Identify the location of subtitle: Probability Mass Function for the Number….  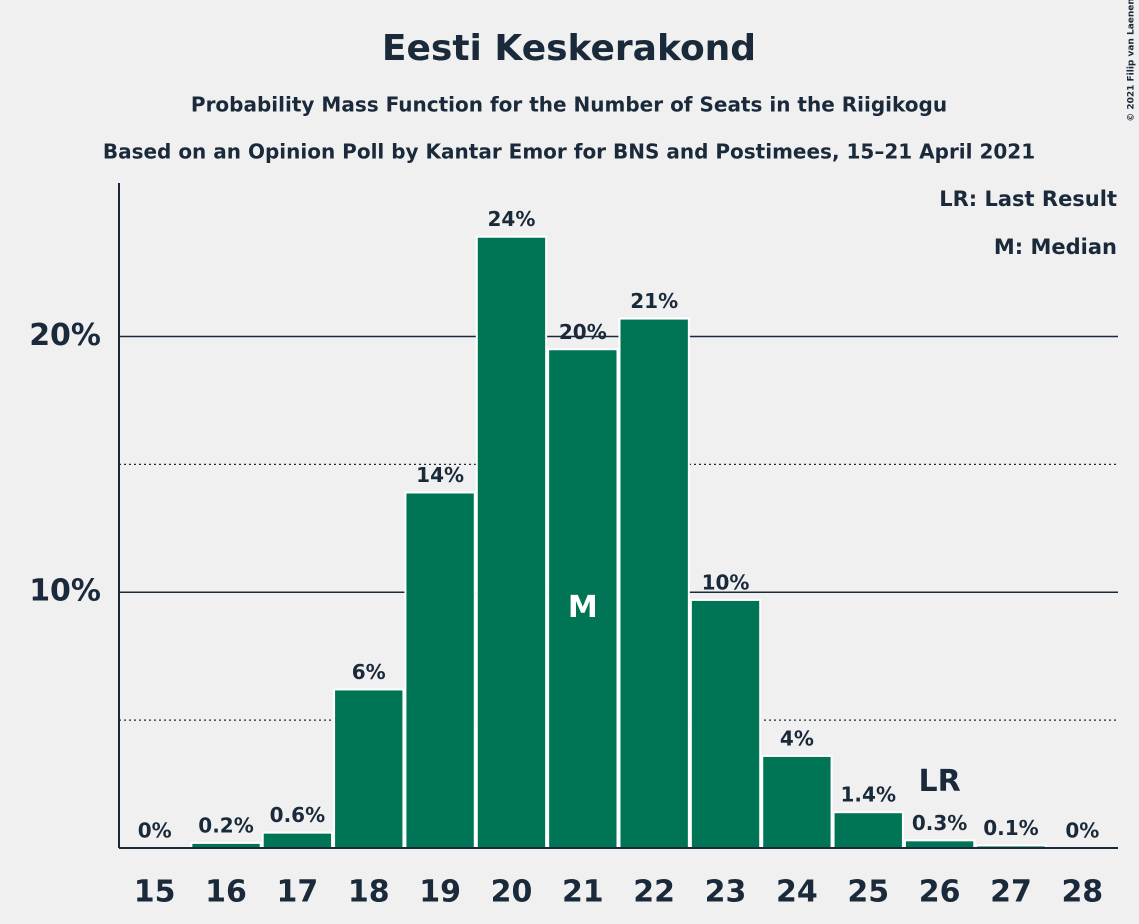
(569, 105).